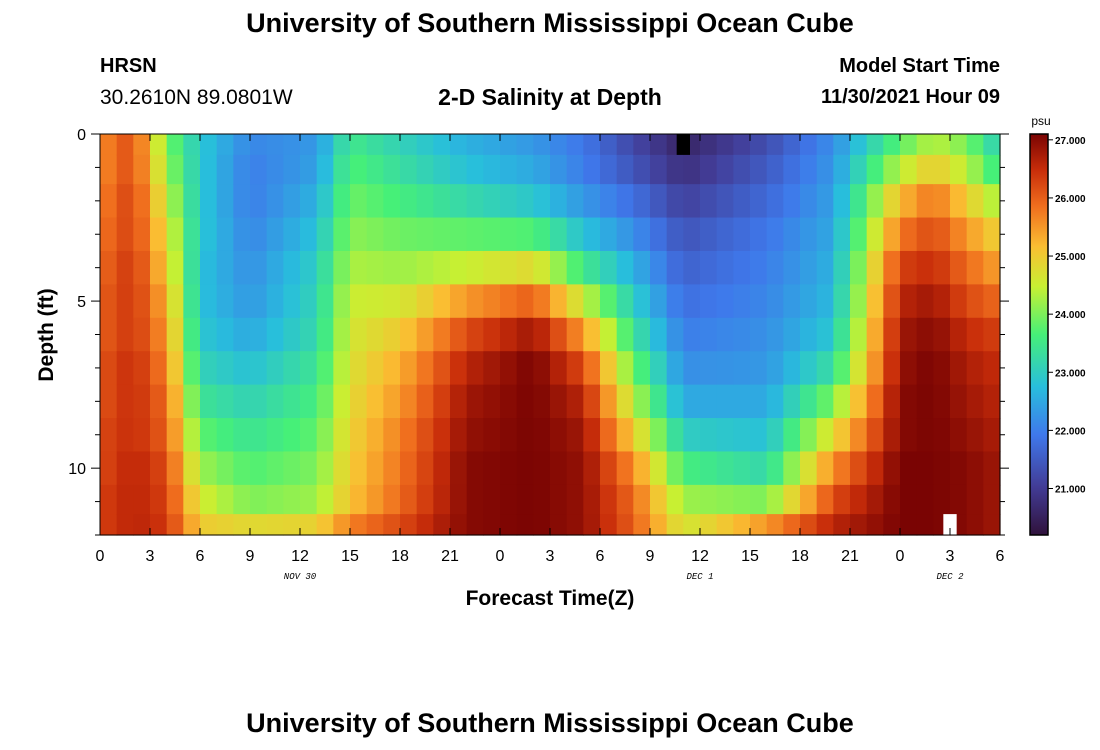 The width and height of the screenshot is (1100, 750). I want to click on x-tick-label: 21, so click(850, 556).